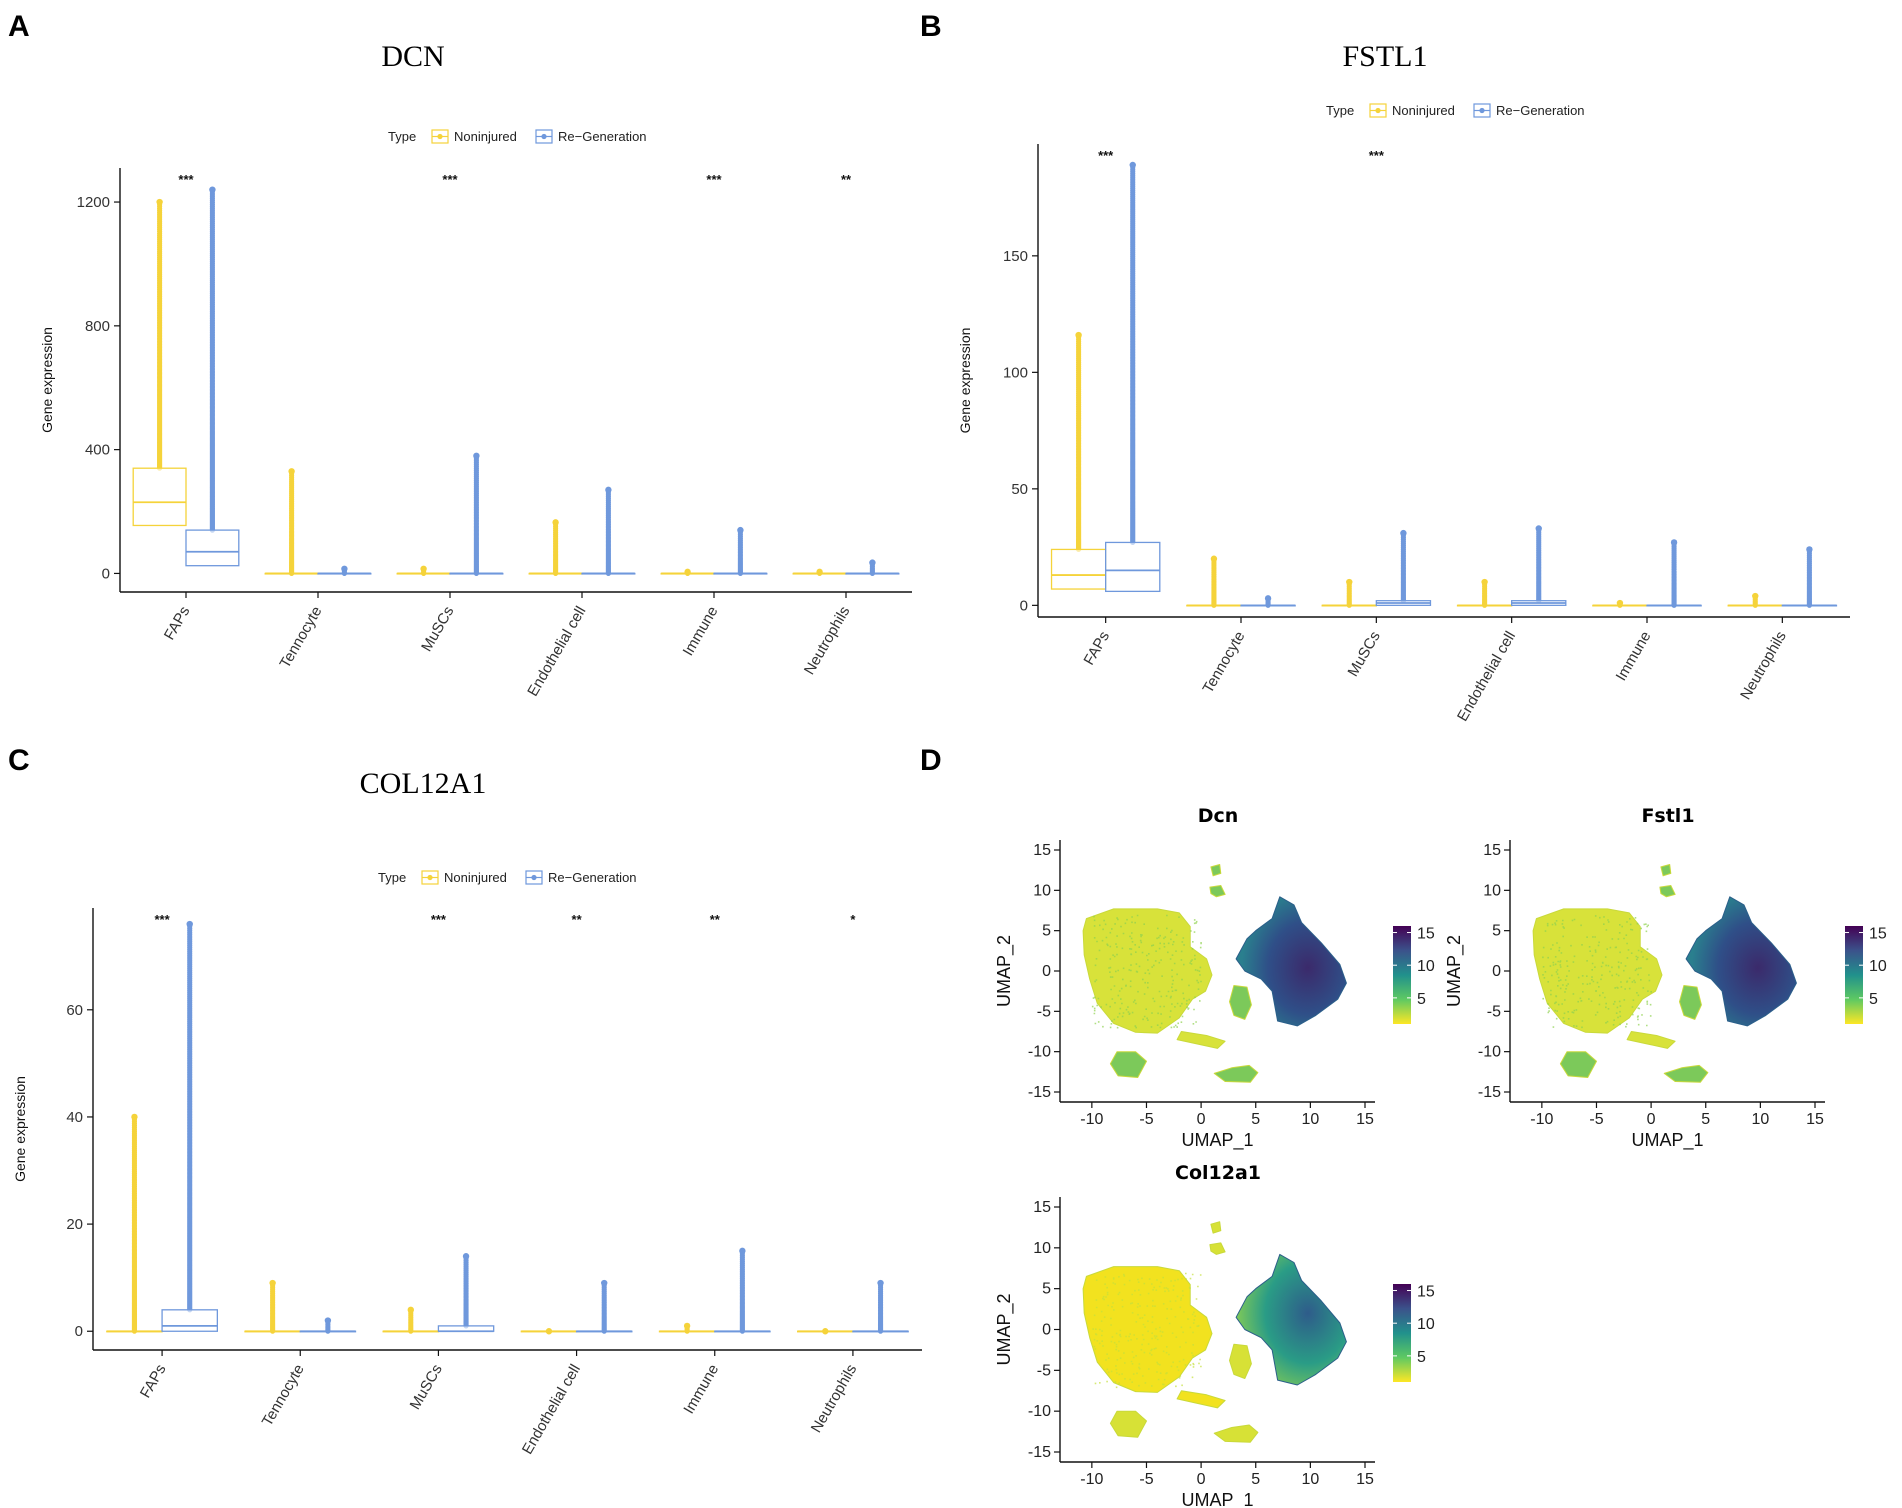 The image size is (1902, 1508). I want to click on x-tick-label: 0, so click(1201, 1479).